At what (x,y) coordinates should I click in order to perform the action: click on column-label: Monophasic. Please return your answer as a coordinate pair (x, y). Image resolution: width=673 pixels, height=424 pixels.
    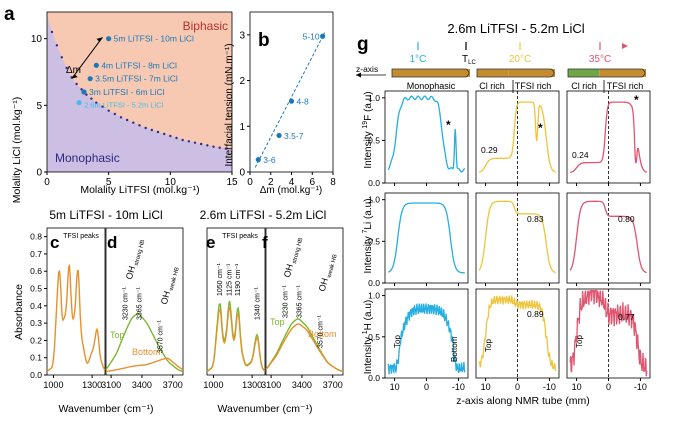
    Looking at the image, I should click on (431, 86).